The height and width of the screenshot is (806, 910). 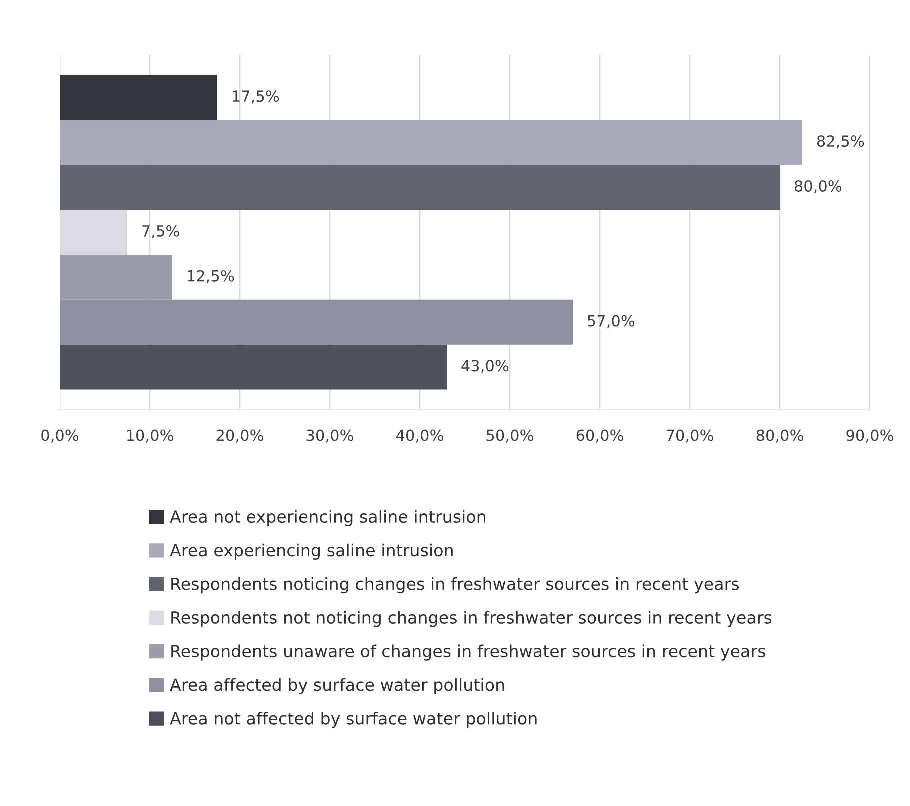 I want to click on x-tick-label: 60,0%, so click(x=600, y=436).